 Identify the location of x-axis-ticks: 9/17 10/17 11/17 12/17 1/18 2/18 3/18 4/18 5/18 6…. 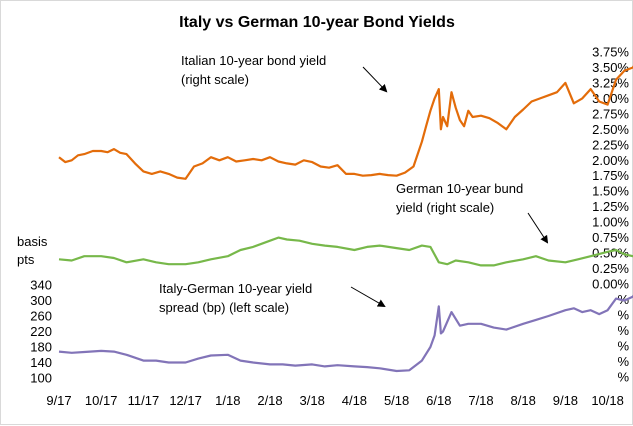
(335, 400).